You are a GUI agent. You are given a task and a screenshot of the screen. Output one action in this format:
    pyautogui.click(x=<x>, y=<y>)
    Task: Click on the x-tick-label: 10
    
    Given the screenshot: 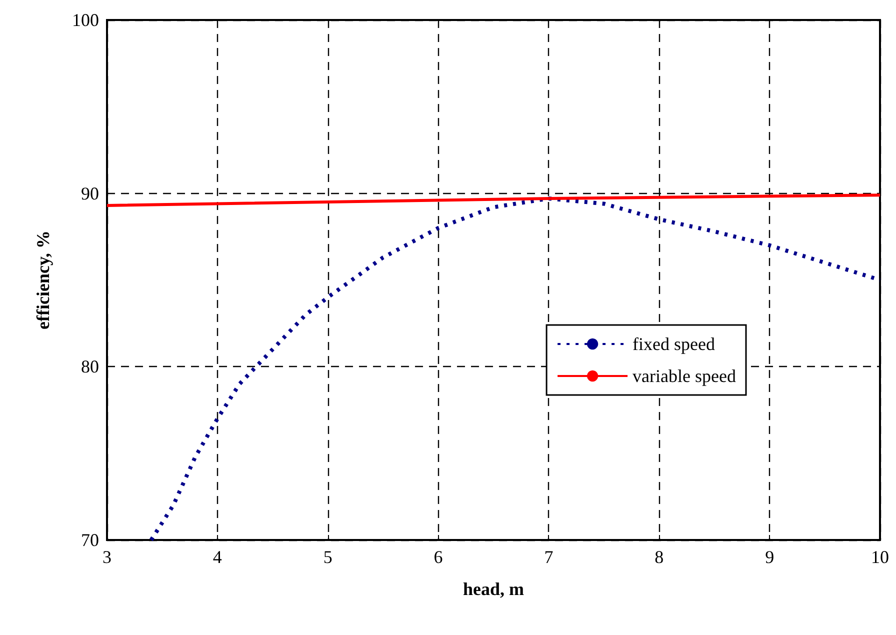 What is the action you would take?
    pyautogui.click(x=880, y=557)
    